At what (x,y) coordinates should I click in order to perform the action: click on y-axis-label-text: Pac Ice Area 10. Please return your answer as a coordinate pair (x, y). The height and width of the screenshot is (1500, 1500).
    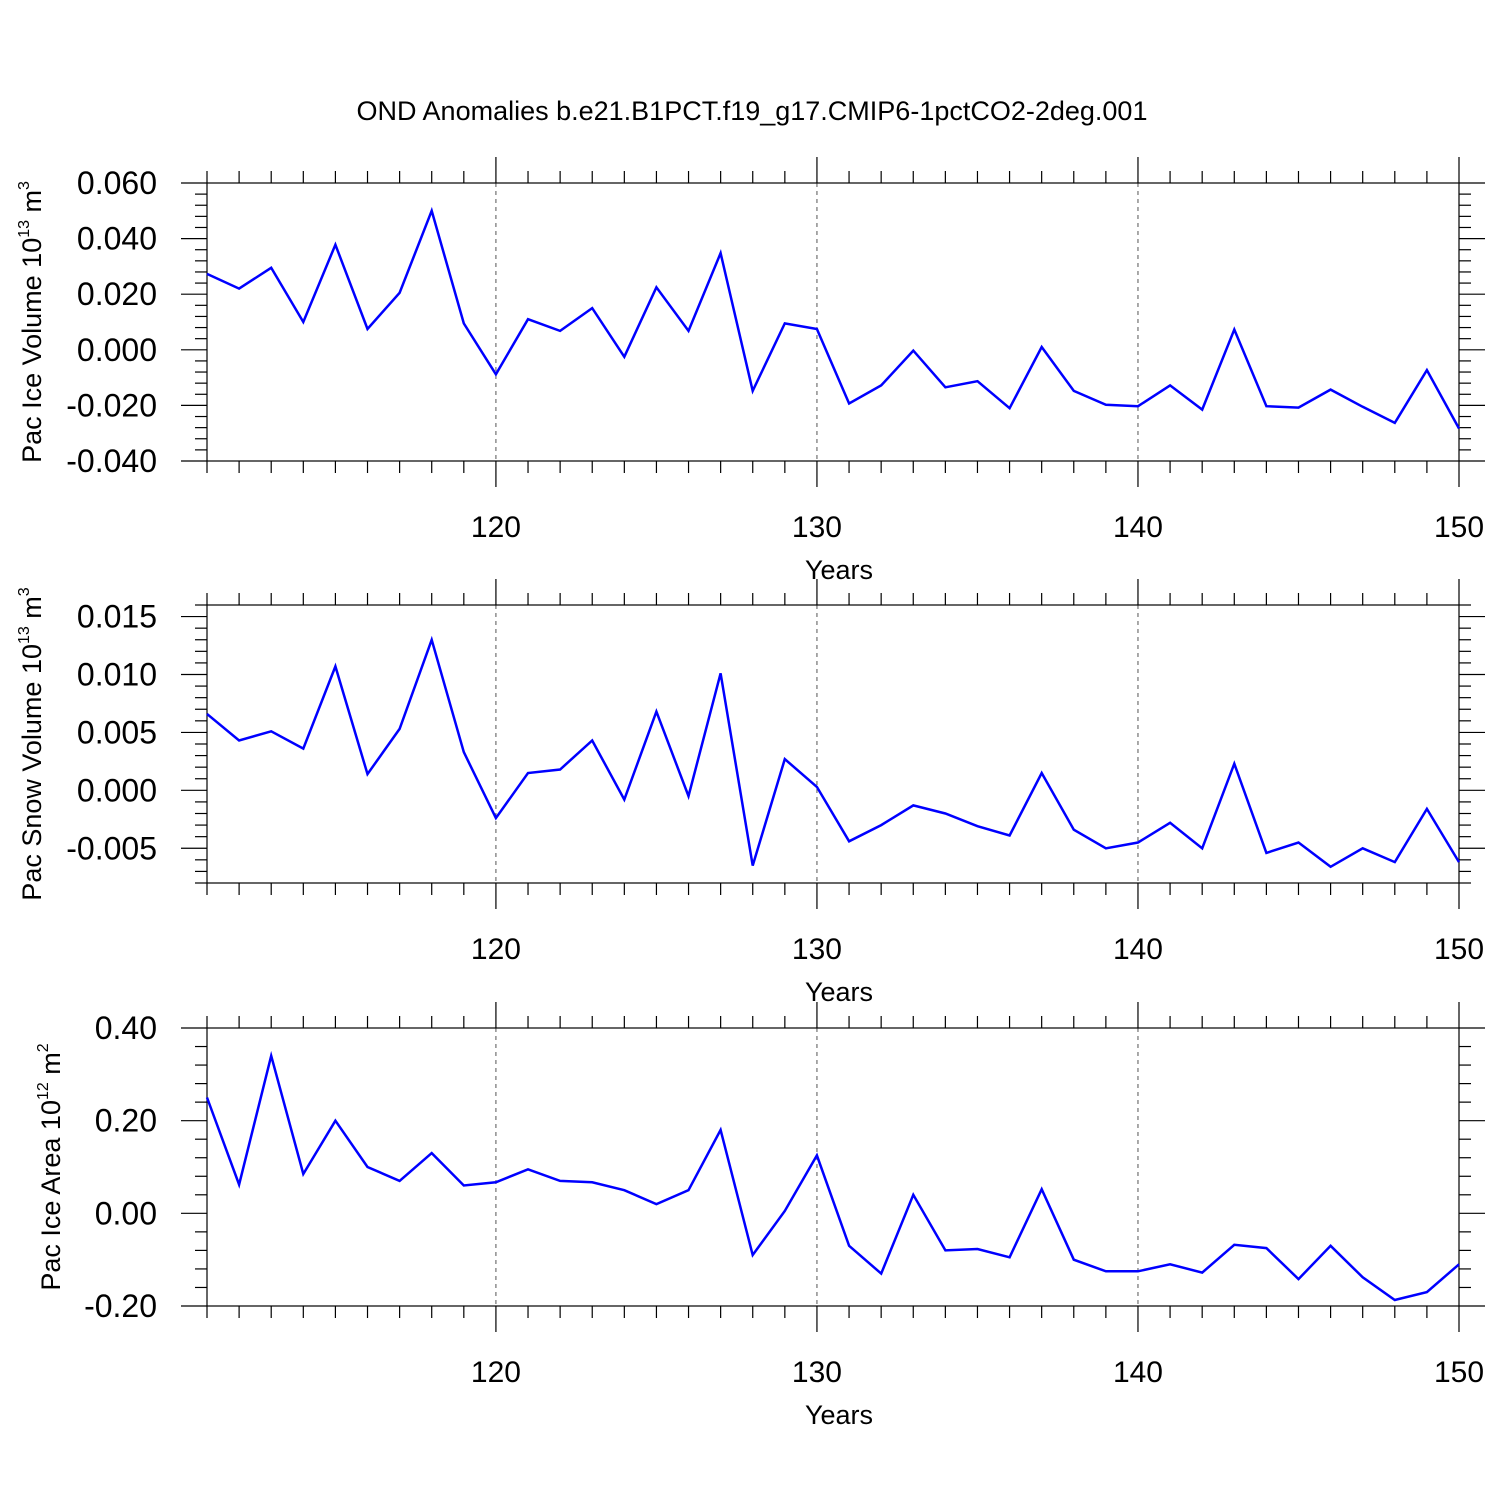
    Looking at the image, I should click on (51, 1195).